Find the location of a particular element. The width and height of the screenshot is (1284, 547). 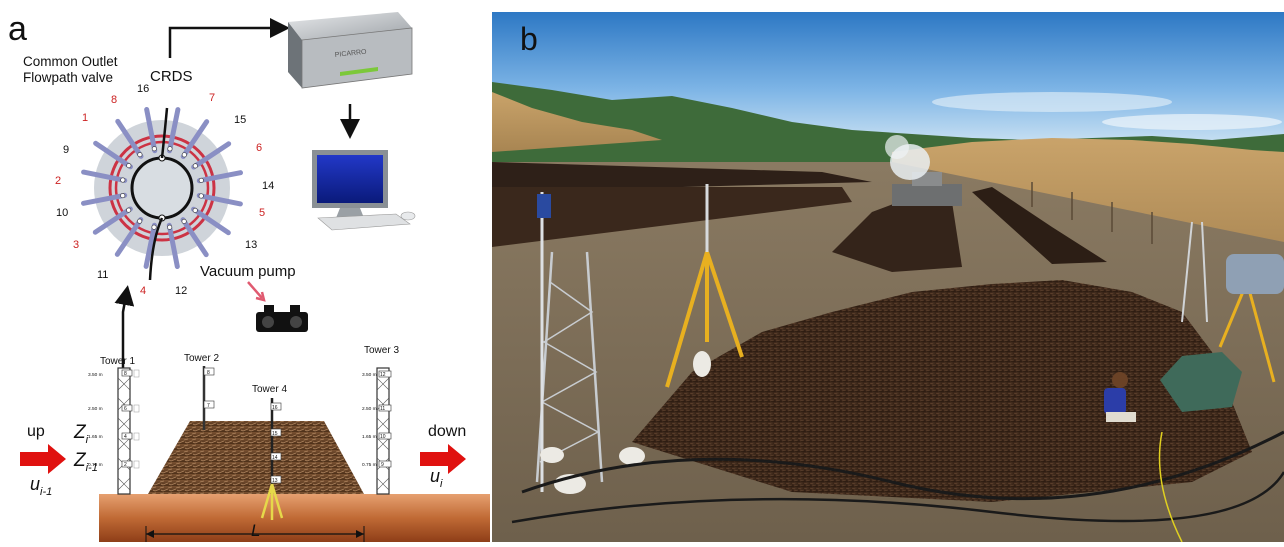

port-label-10: 10 is located at coordinates (62, 213).